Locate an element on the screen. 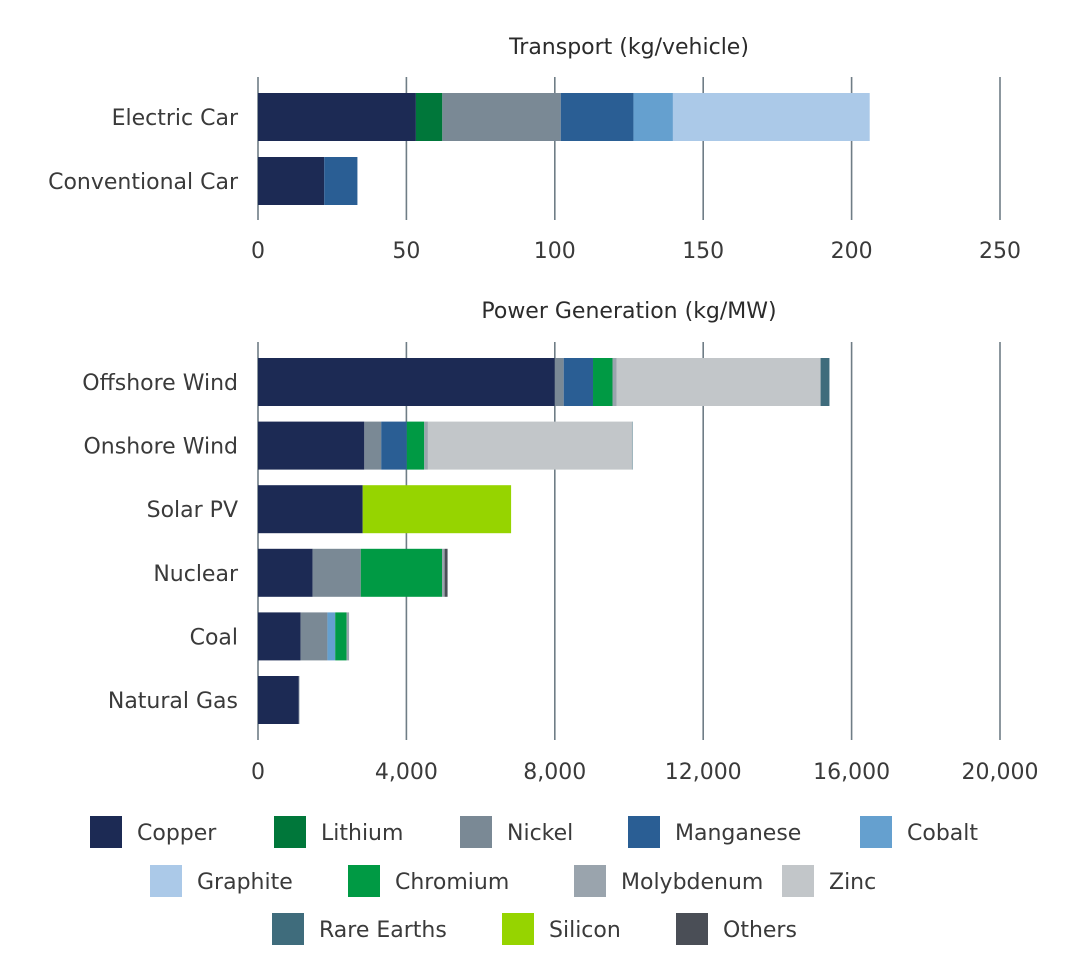 Image resolution: width=1076 pixels, height=976 pixels. bar-offshore-wind-copper is located at coordinates (406, 382).